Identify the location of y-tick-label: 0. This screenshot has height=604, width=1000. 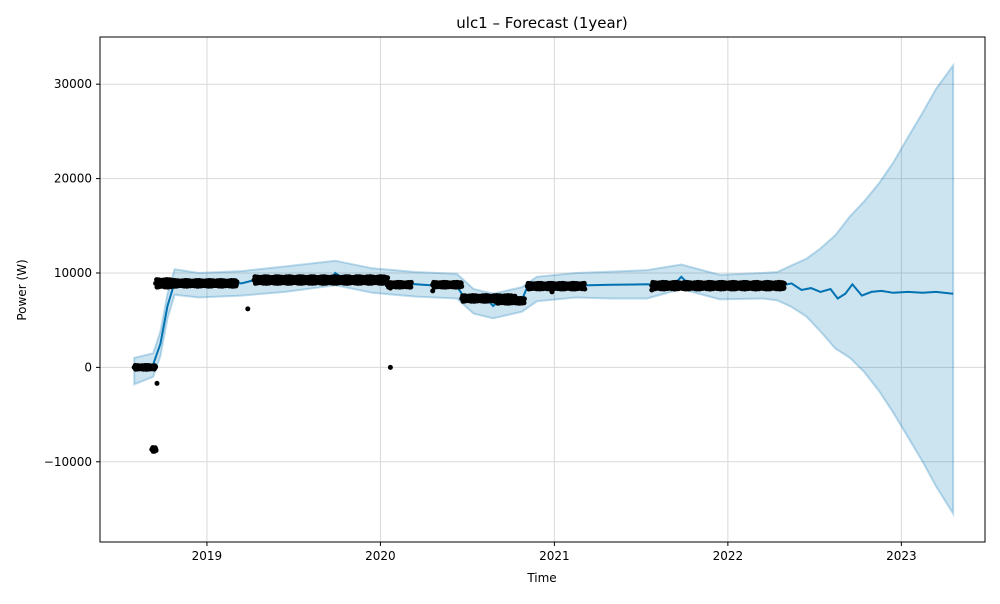
(88, 367).